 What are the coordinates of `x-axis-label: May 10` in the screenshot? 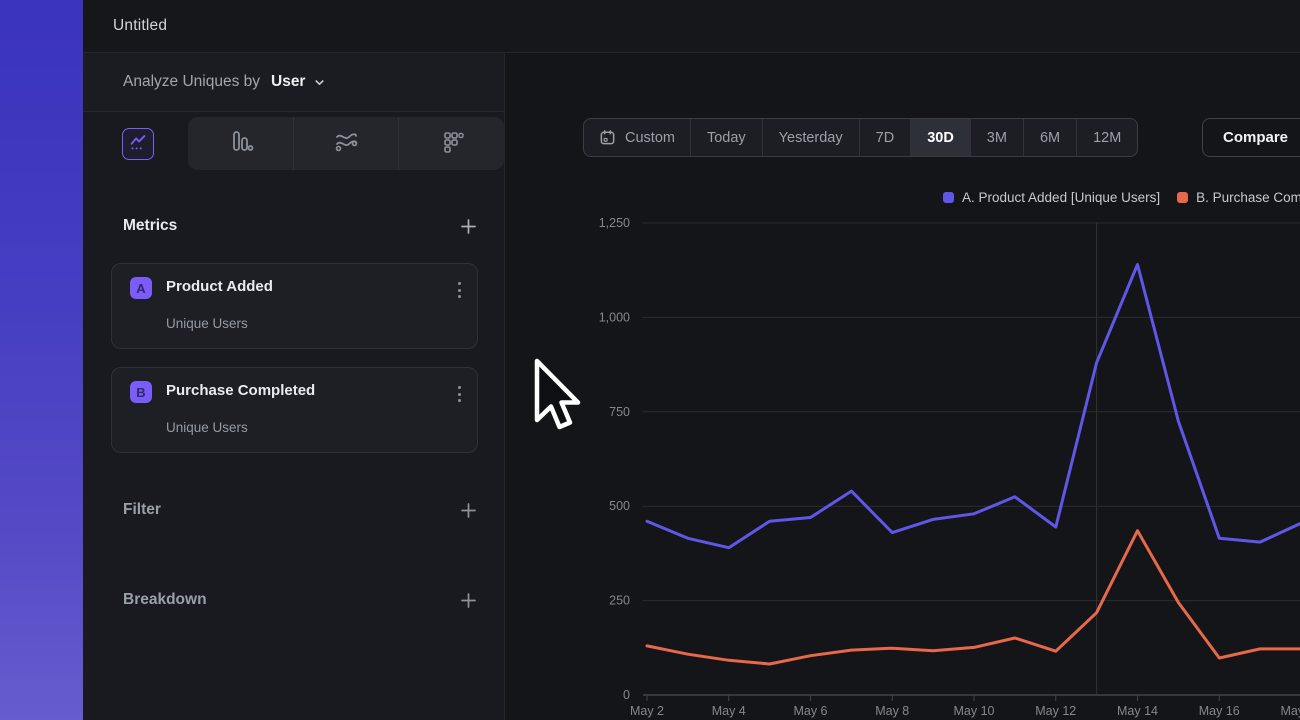 It's located at (974, 711).